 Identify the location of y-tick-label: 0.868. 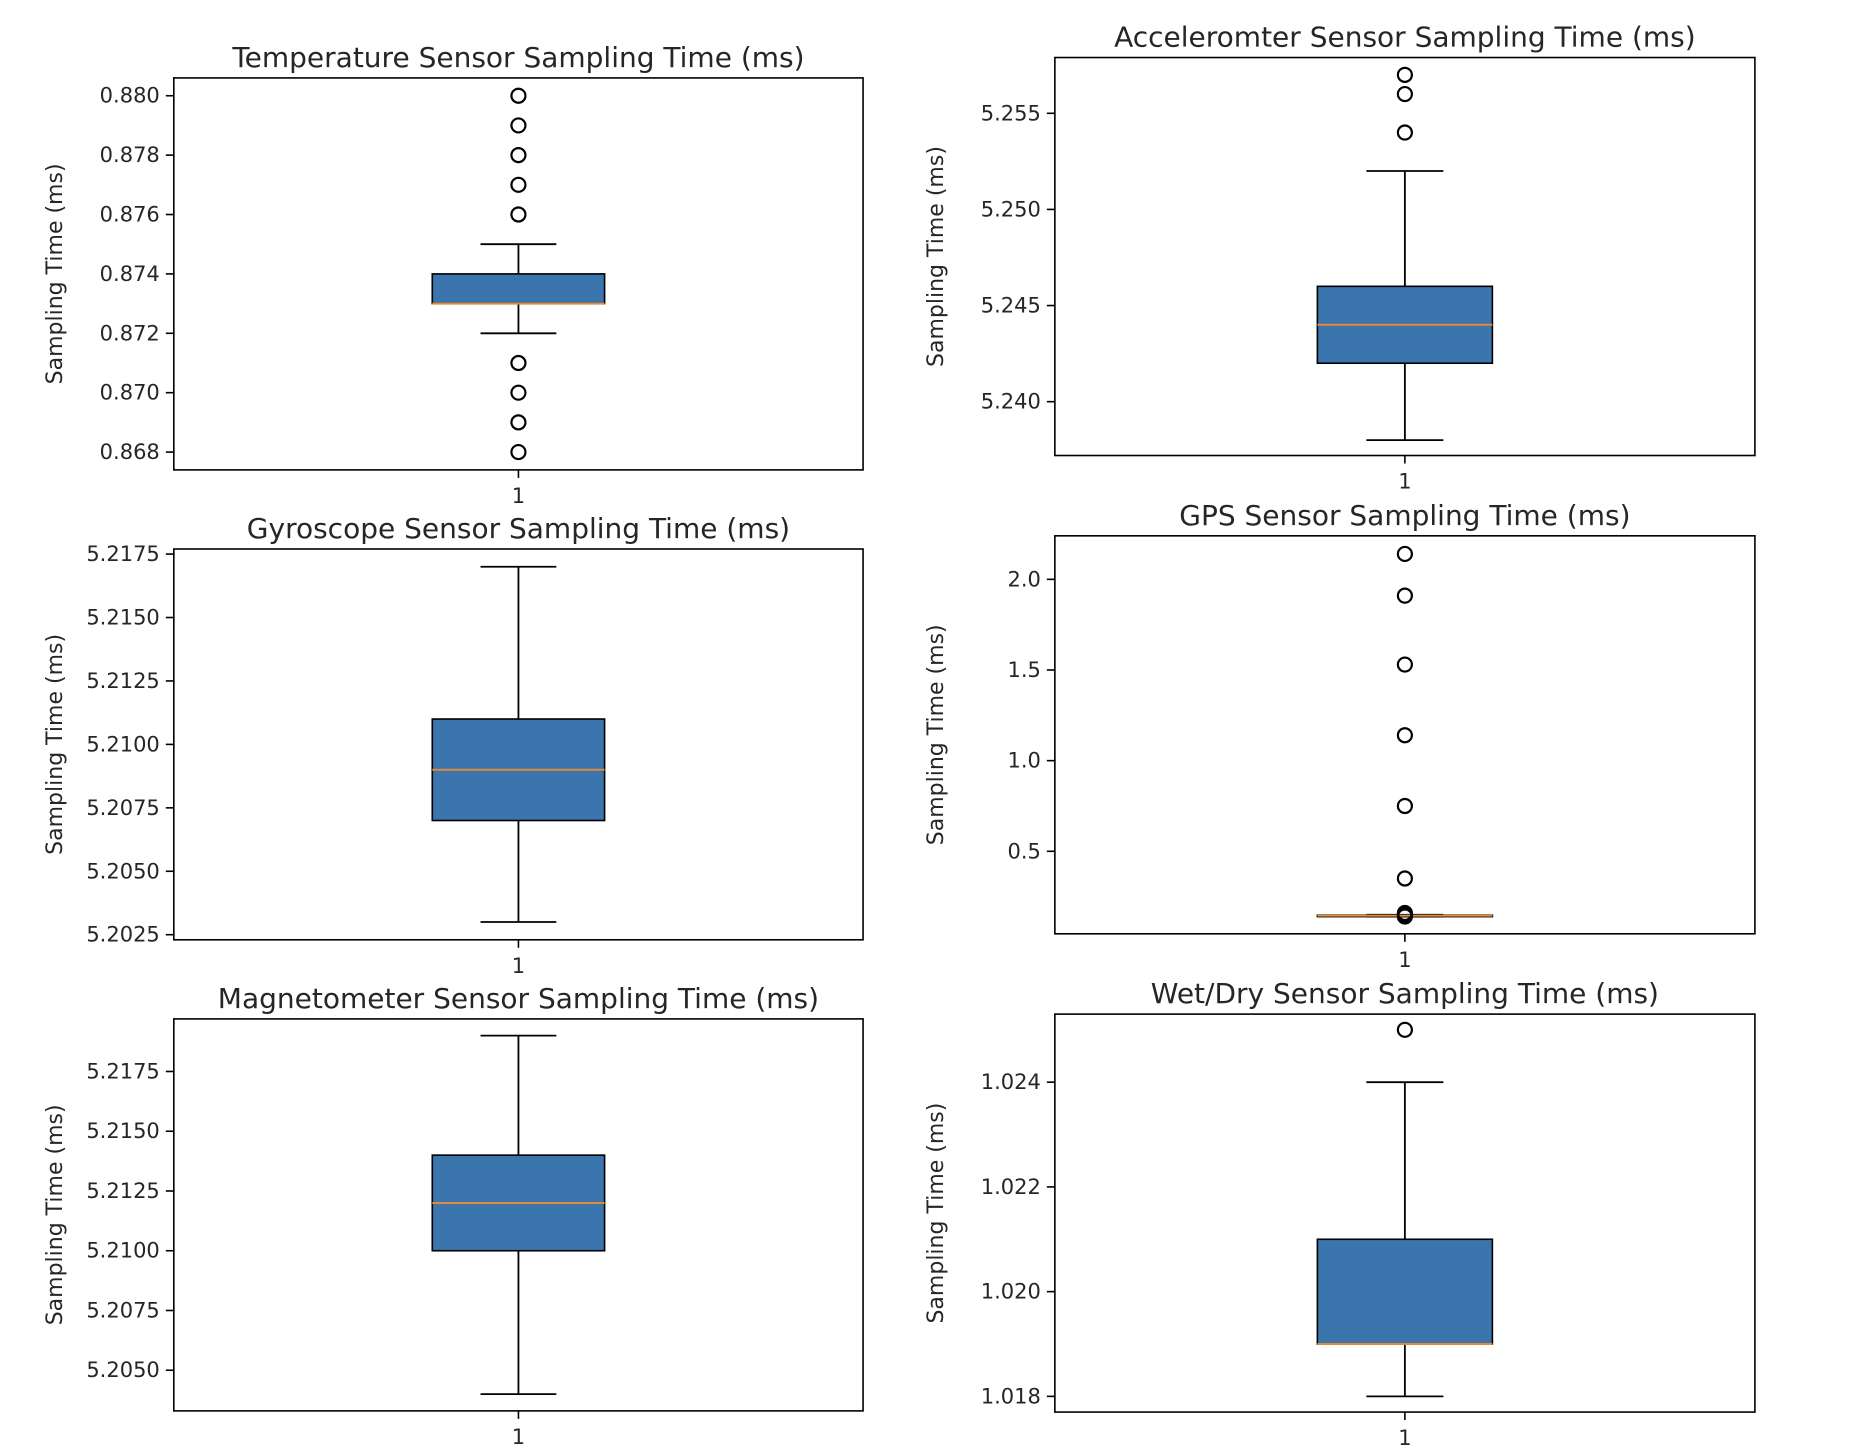
(130, 452).